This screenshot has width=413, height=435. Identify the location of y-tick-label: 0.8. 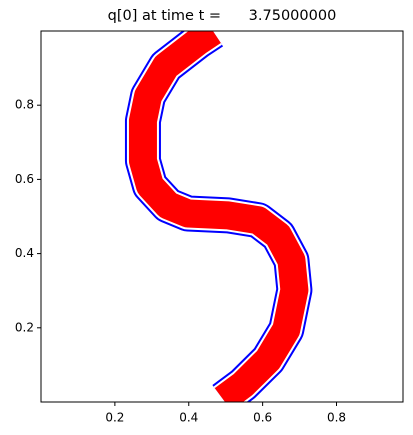
(24, 105).